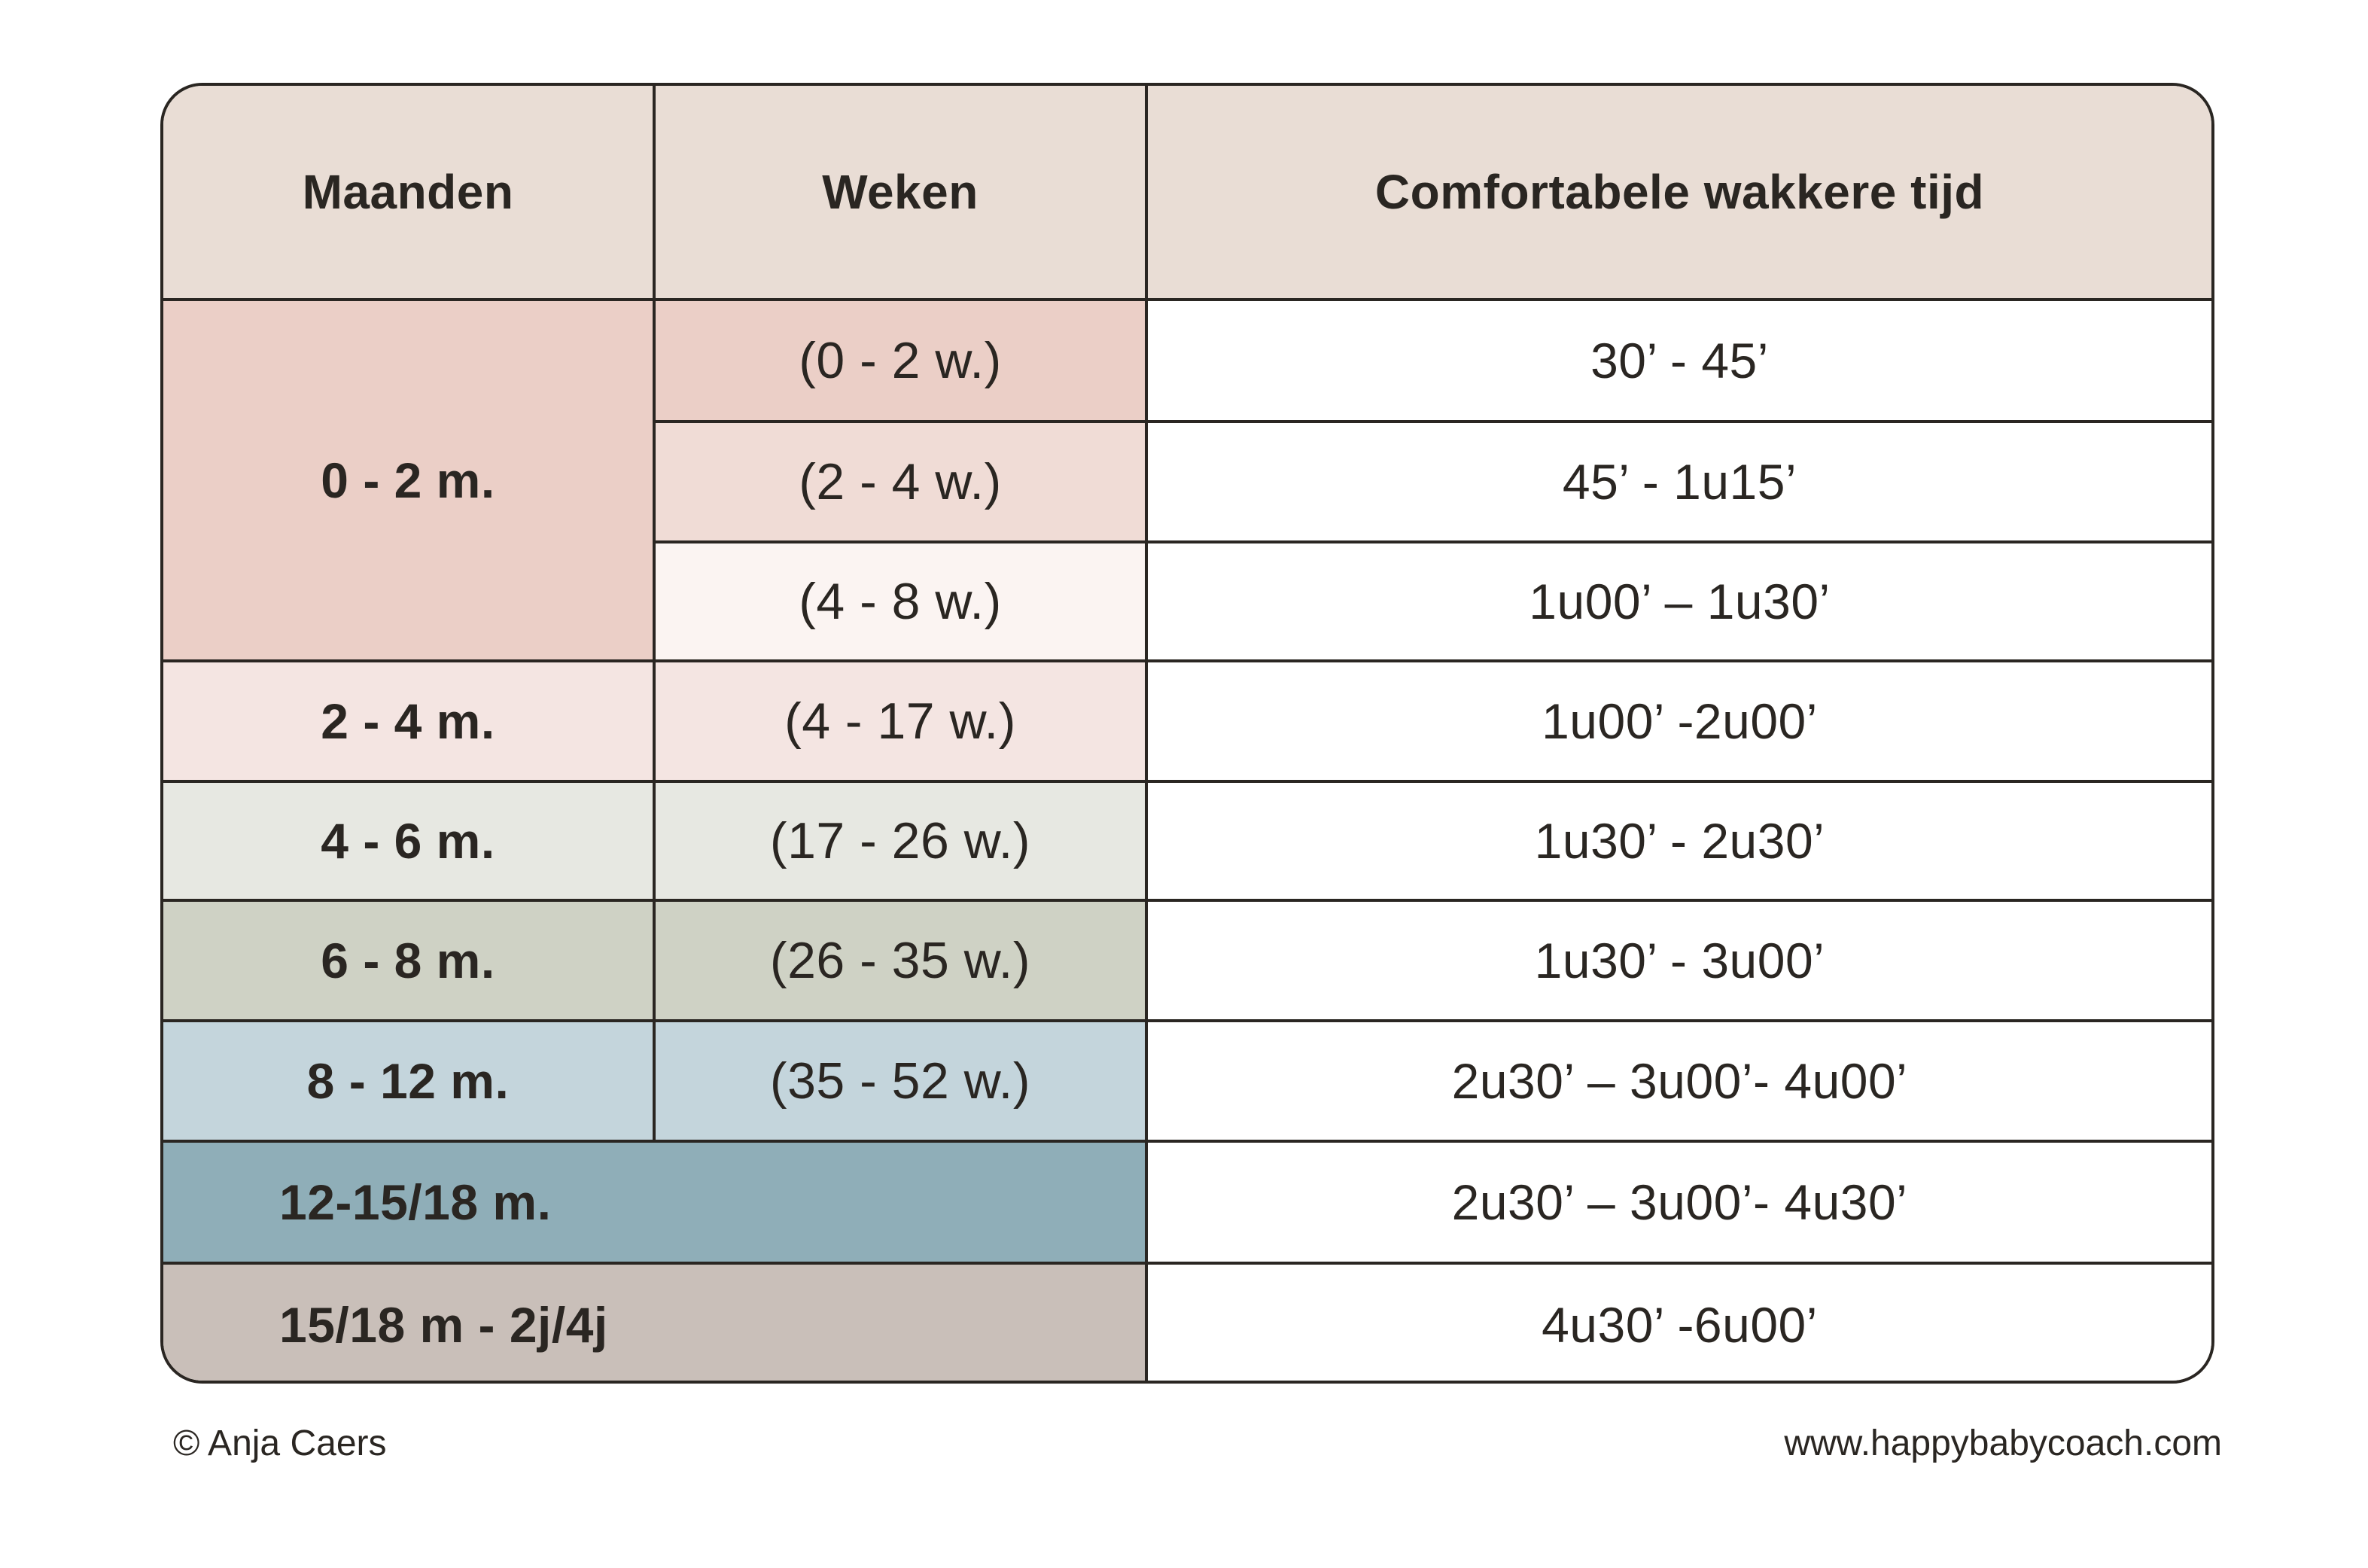  Describe the element at coordinates (1679, 362) in the screenshot. I see `awake-time-cell: 30’ - 45’` at that location.